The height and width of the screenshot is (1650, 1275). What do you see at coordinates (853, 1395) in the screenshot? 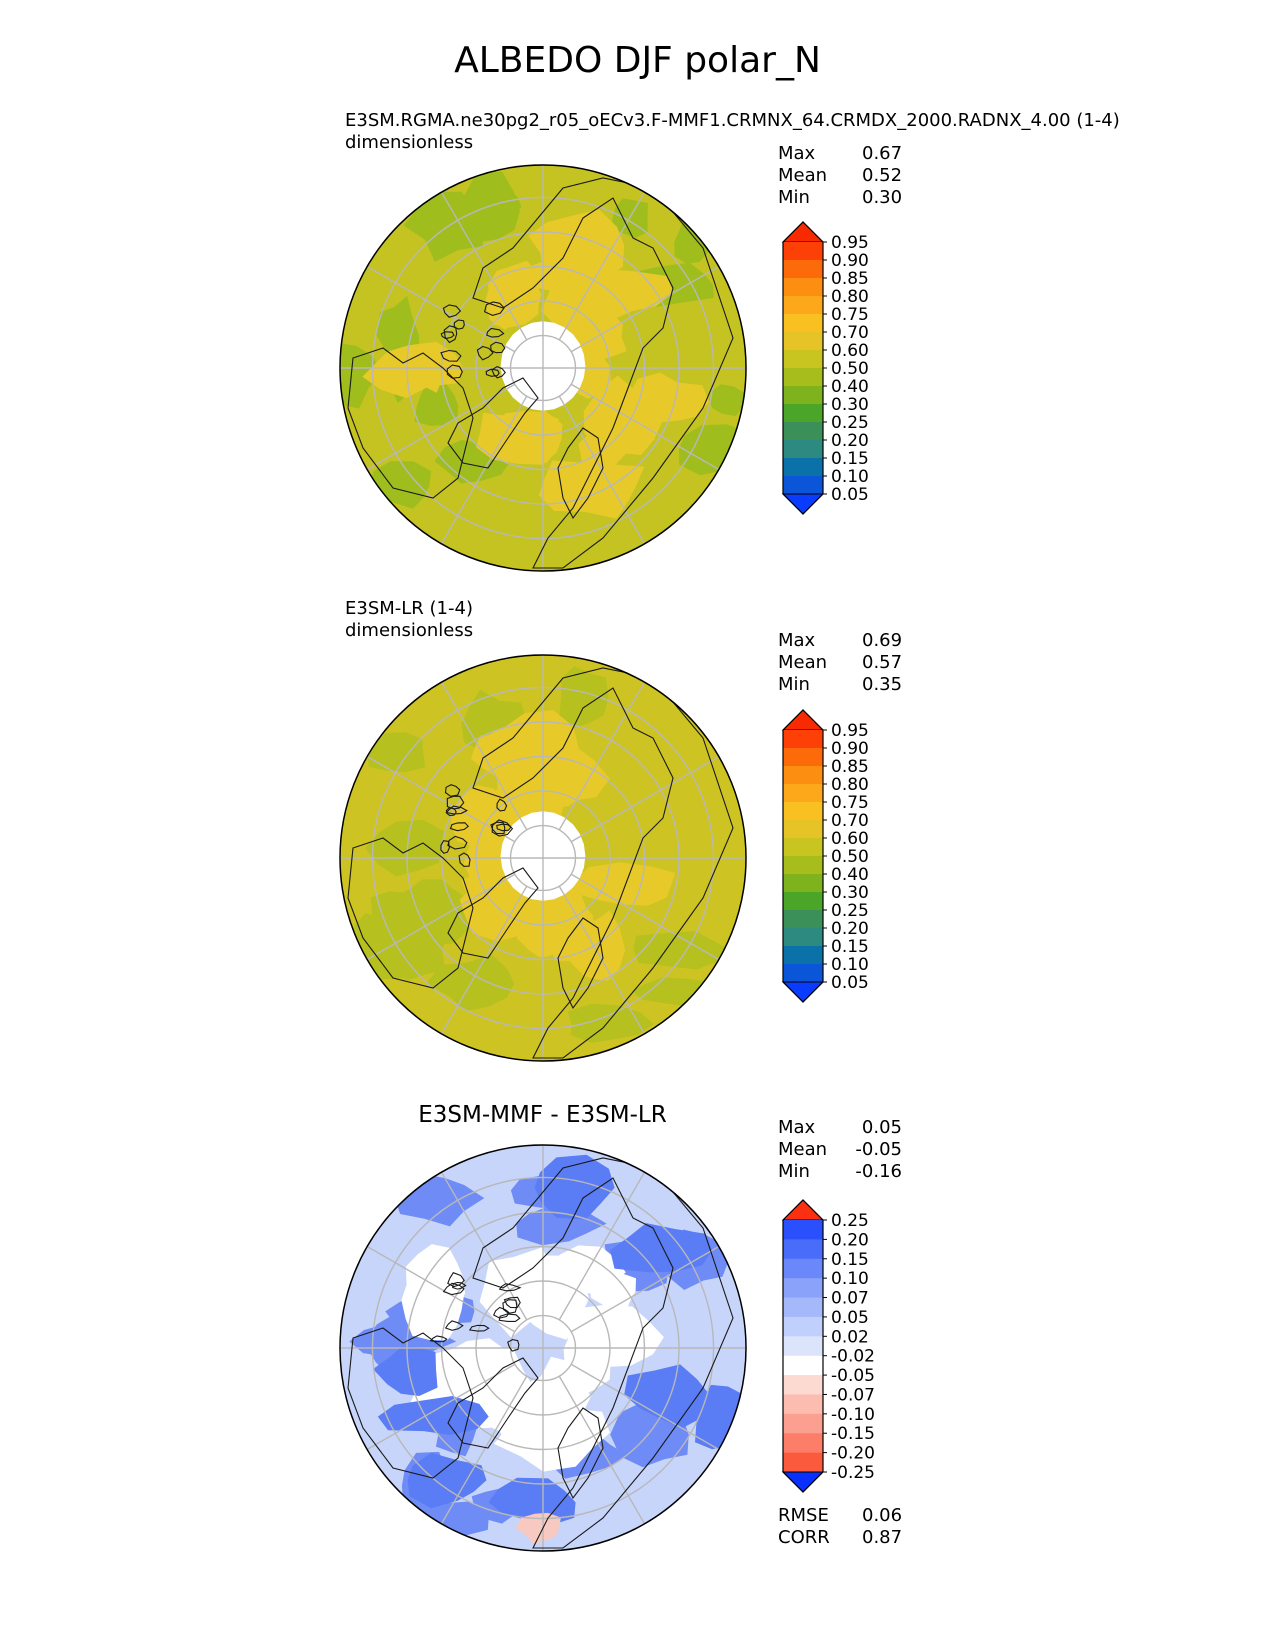
I see `colorbar-tick-label: -0.07` at bounding box center [853, 1395].